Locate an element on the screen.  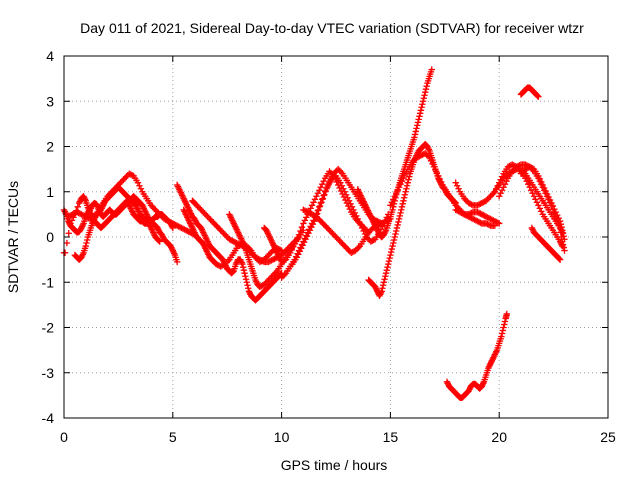
y-tick-label: -3 is located at coordinates (48, 373).